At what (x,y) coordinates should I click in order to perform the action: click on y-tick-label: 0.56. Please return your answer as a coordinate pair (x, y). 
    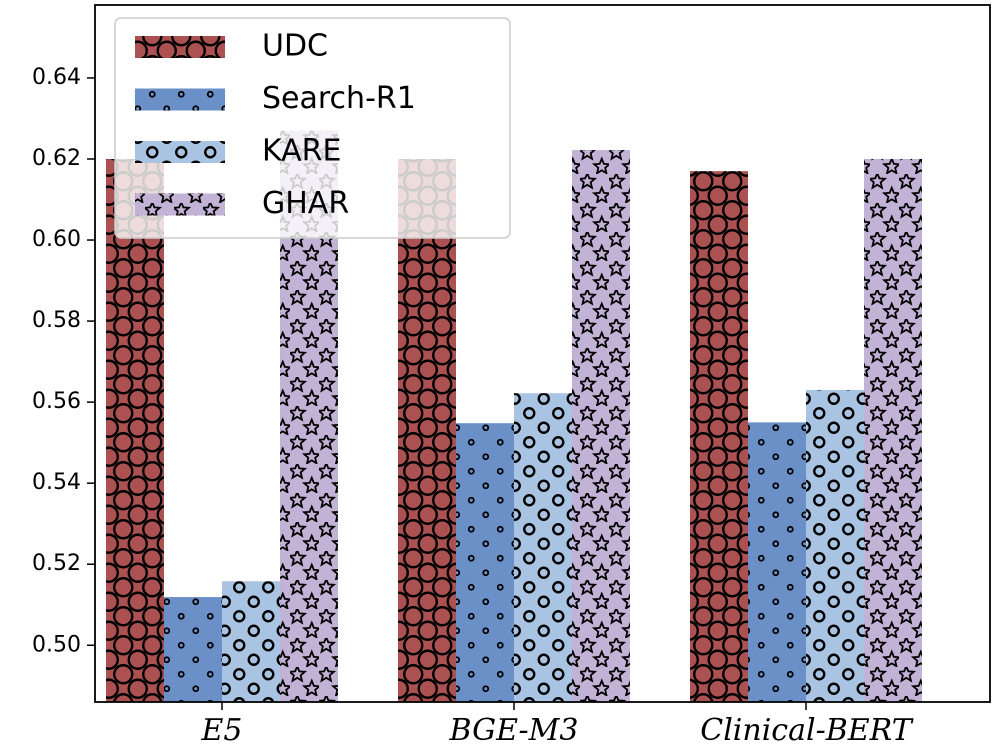
    Looking at the image, I should click on (56, 401).